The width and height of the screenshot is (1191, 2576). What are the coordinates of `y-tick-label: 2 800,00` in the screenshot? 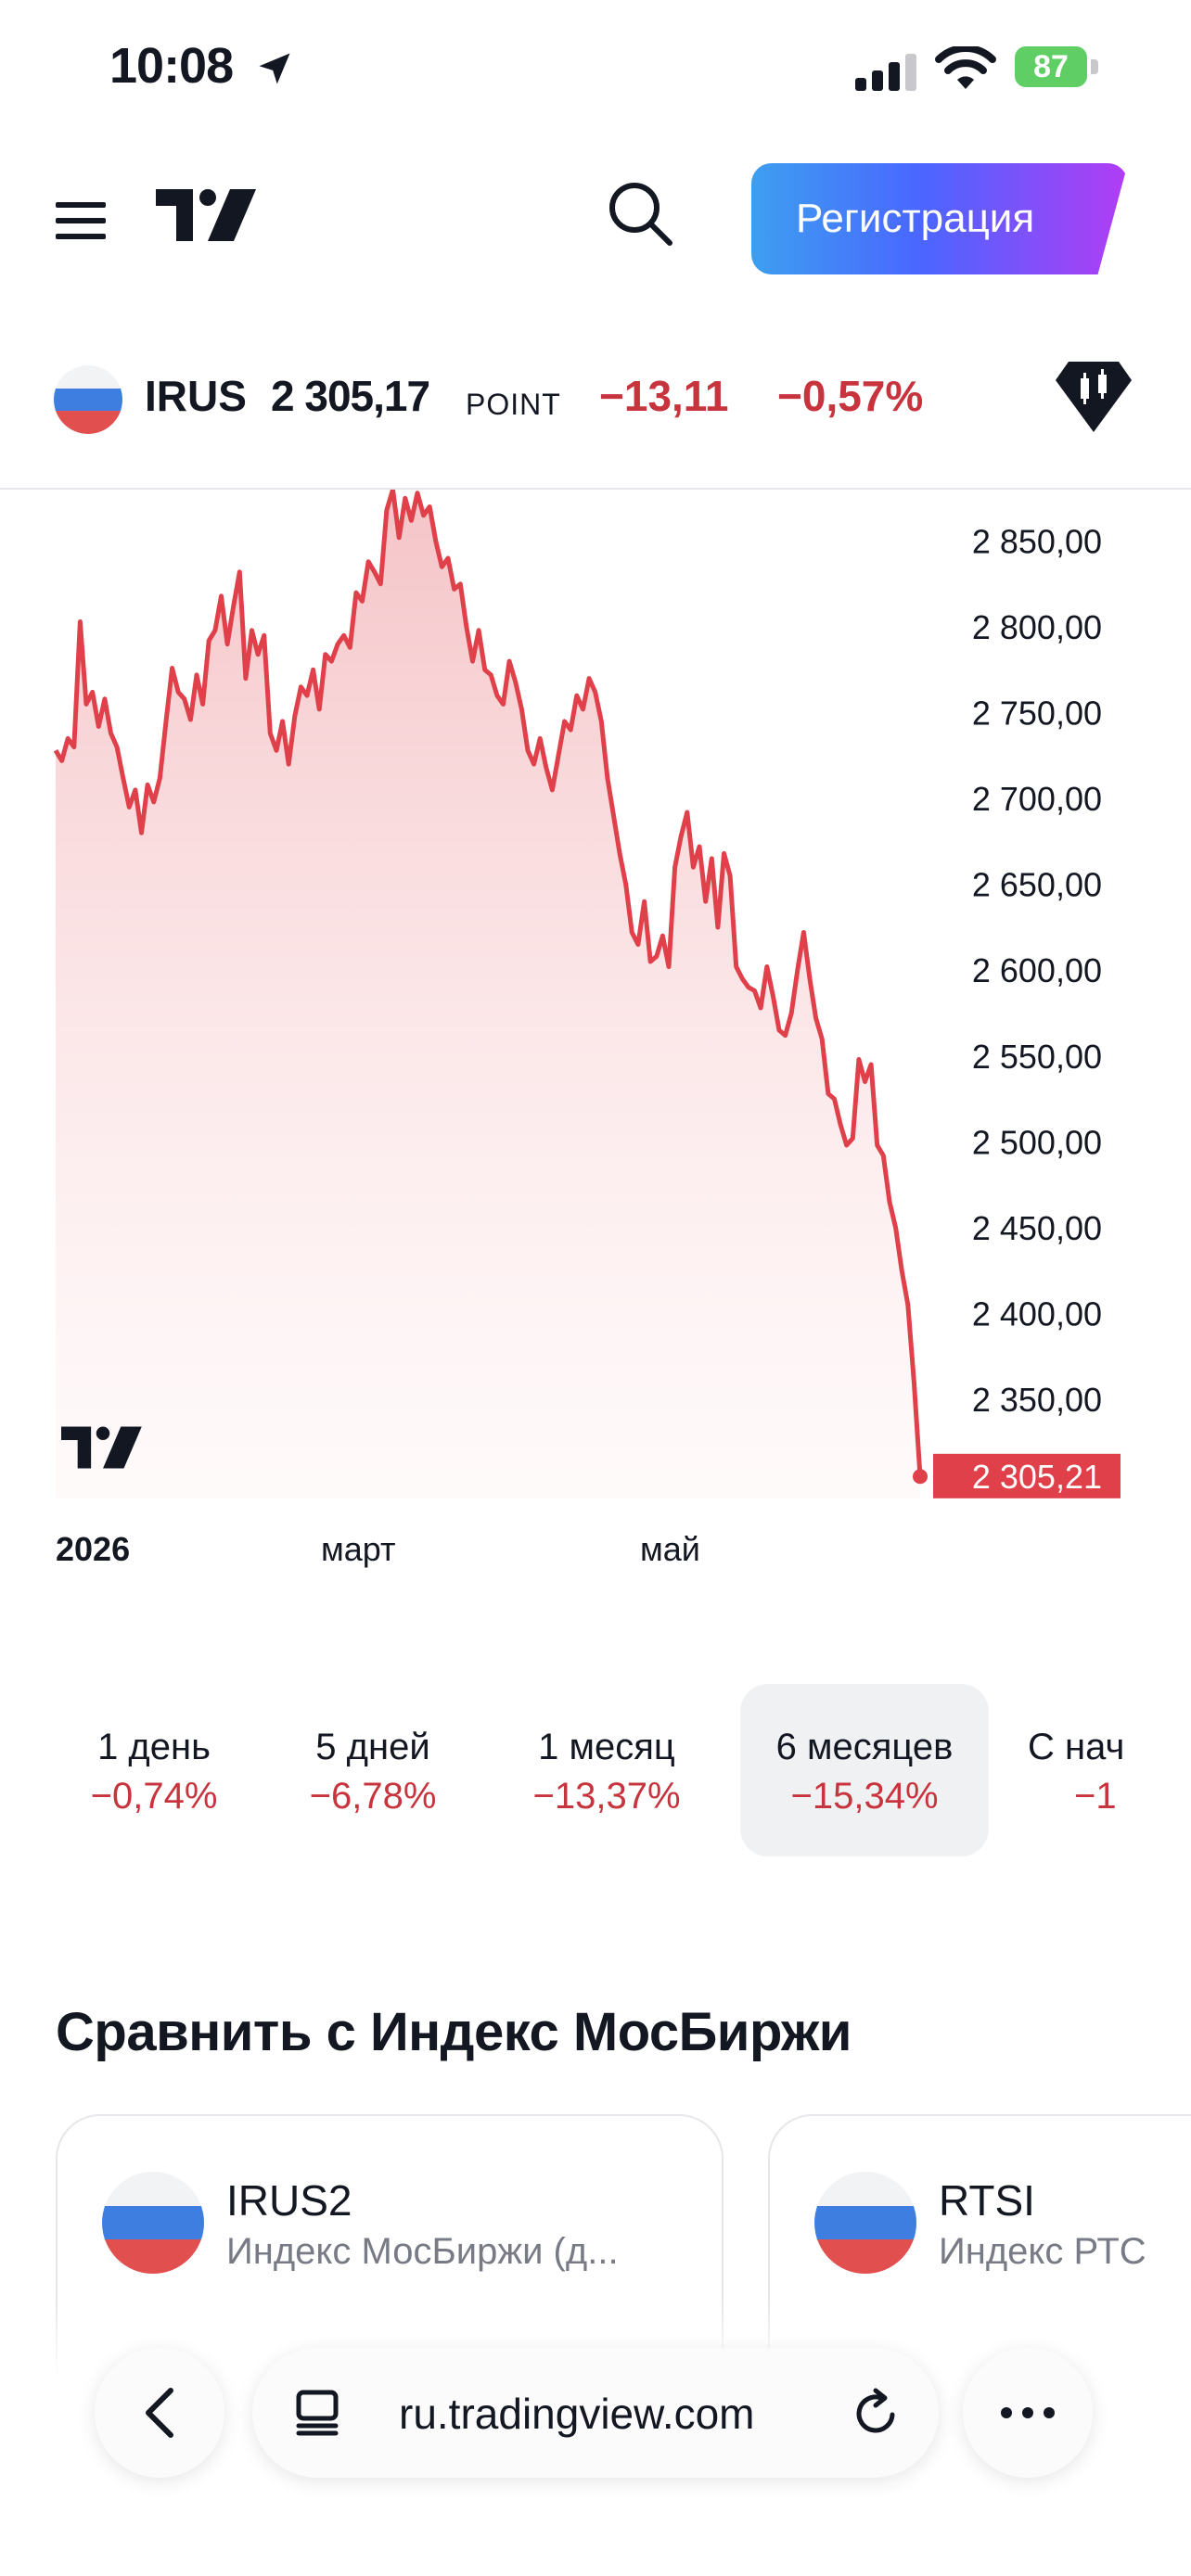 It's located at (1037, 627).